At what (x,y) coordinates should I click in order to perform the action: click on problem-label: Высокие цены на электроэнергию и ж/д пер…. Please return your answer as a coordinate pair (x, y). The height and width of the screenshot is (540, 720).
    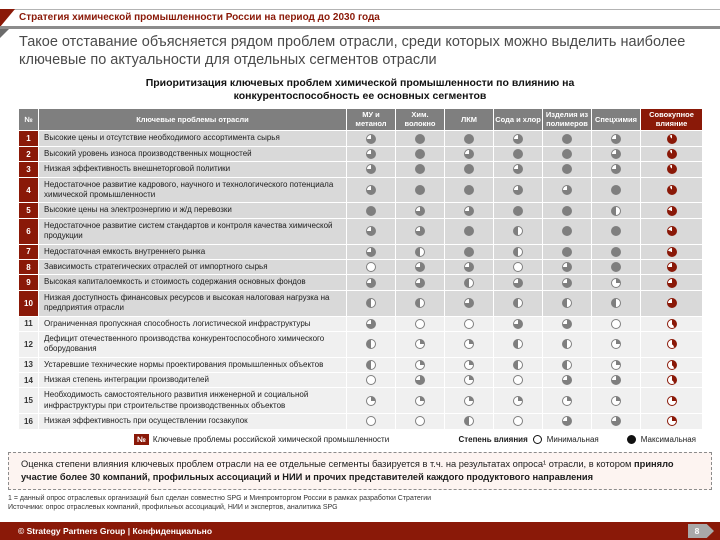
    Looking at the image, I should click on (192, 210).